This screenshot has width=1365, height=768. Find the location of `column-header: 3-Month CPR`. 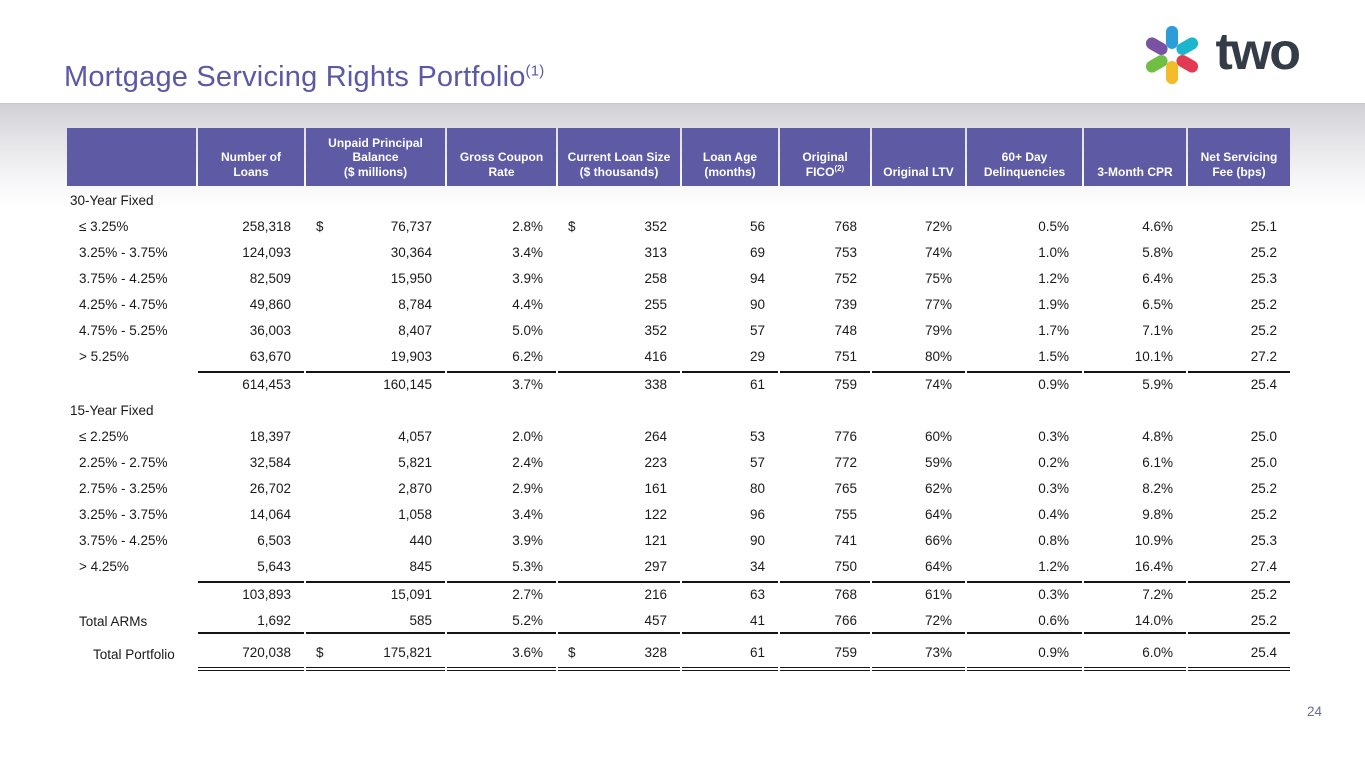

column-header: 3-Month CPR is located at coordinates (1135, 157).